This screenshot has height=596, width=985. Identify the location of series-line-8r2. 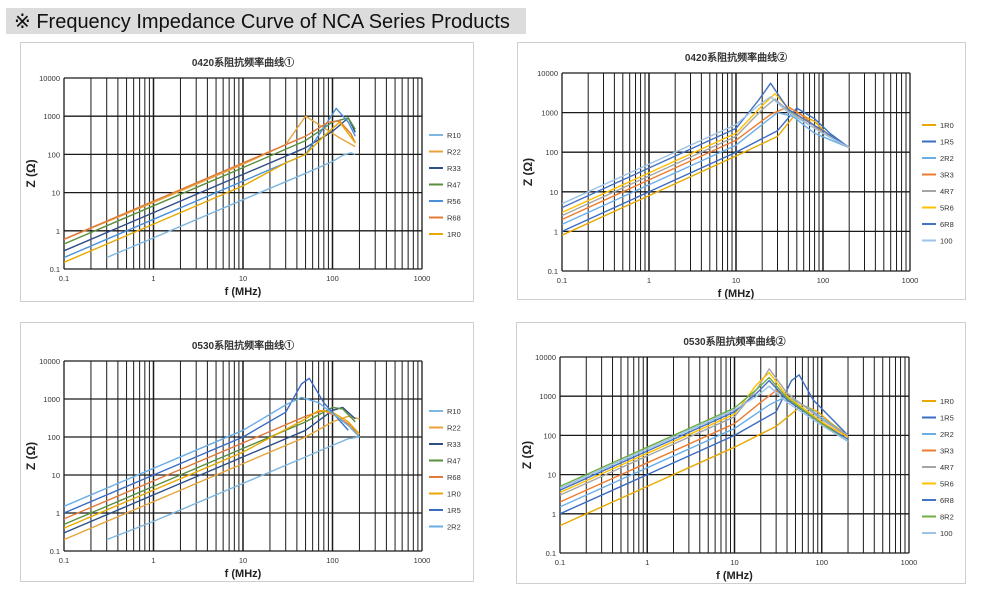
(704, 432).